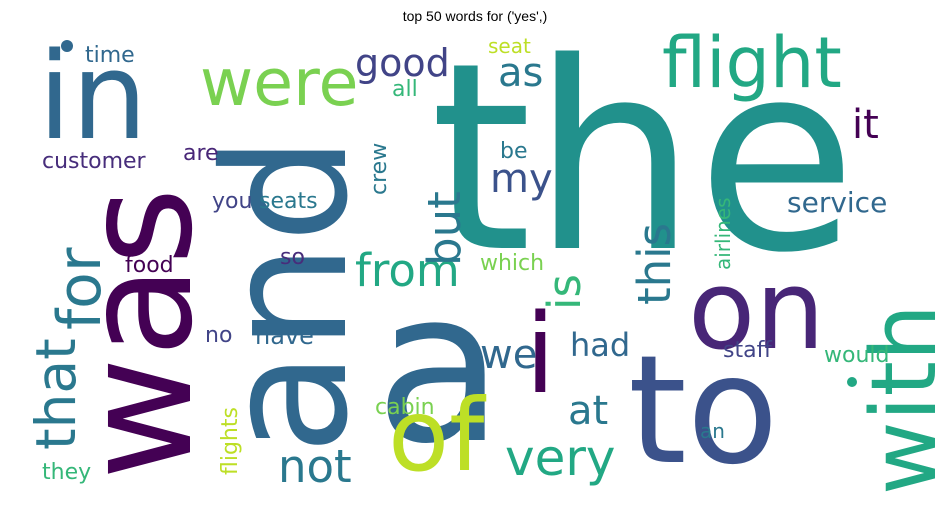 The width and height of the screenshot is (950, 505). I want to click on word-flights: flights, so click(230, 441).